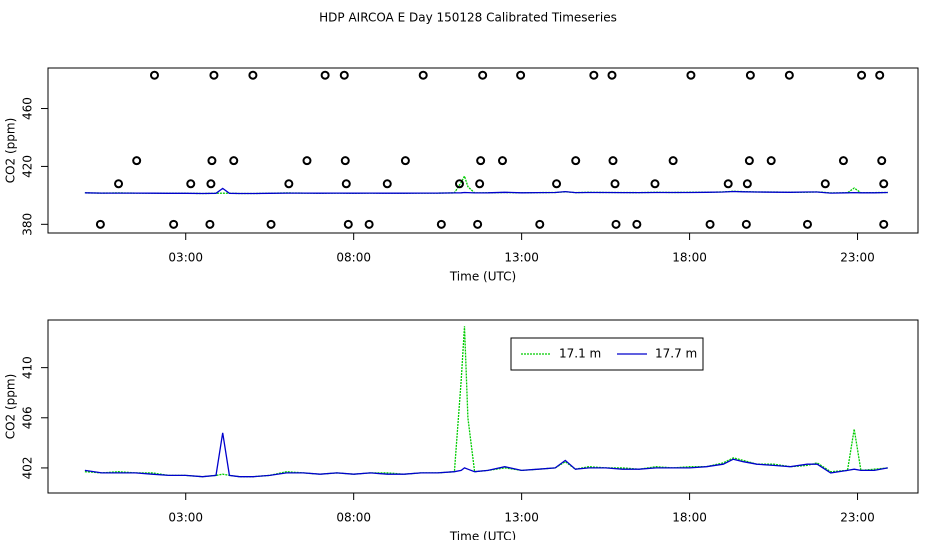  Describe the element at coordinates (28, 108) in the screenshot. I see `y-tick-label: 460` at that location.